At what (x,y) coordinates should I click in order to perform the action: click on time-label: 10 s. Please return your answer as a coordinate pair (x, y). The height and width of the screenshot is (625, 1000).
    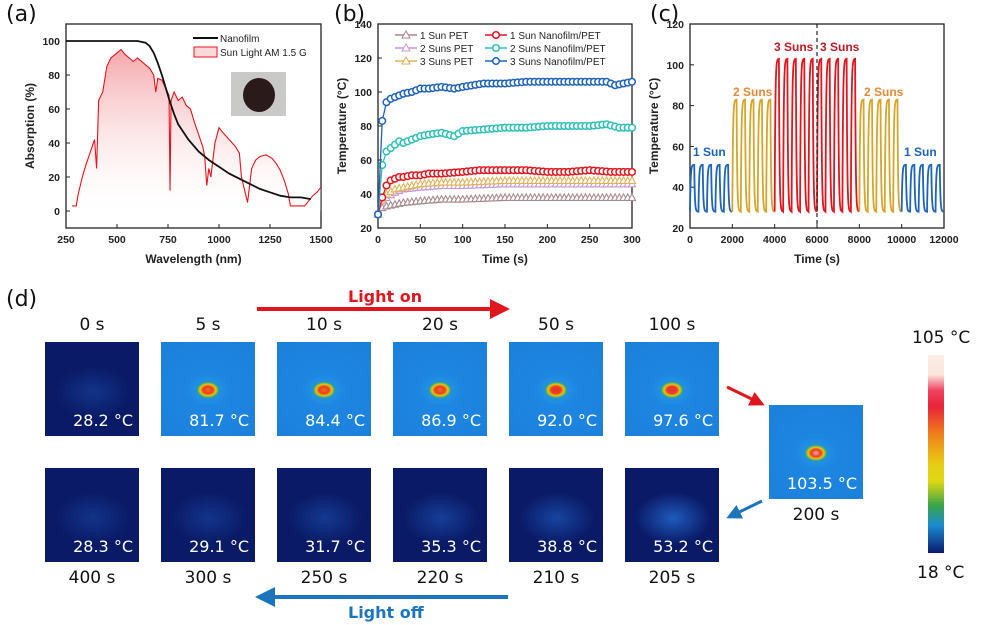
    Looking at the image, I should click on (324, 325).